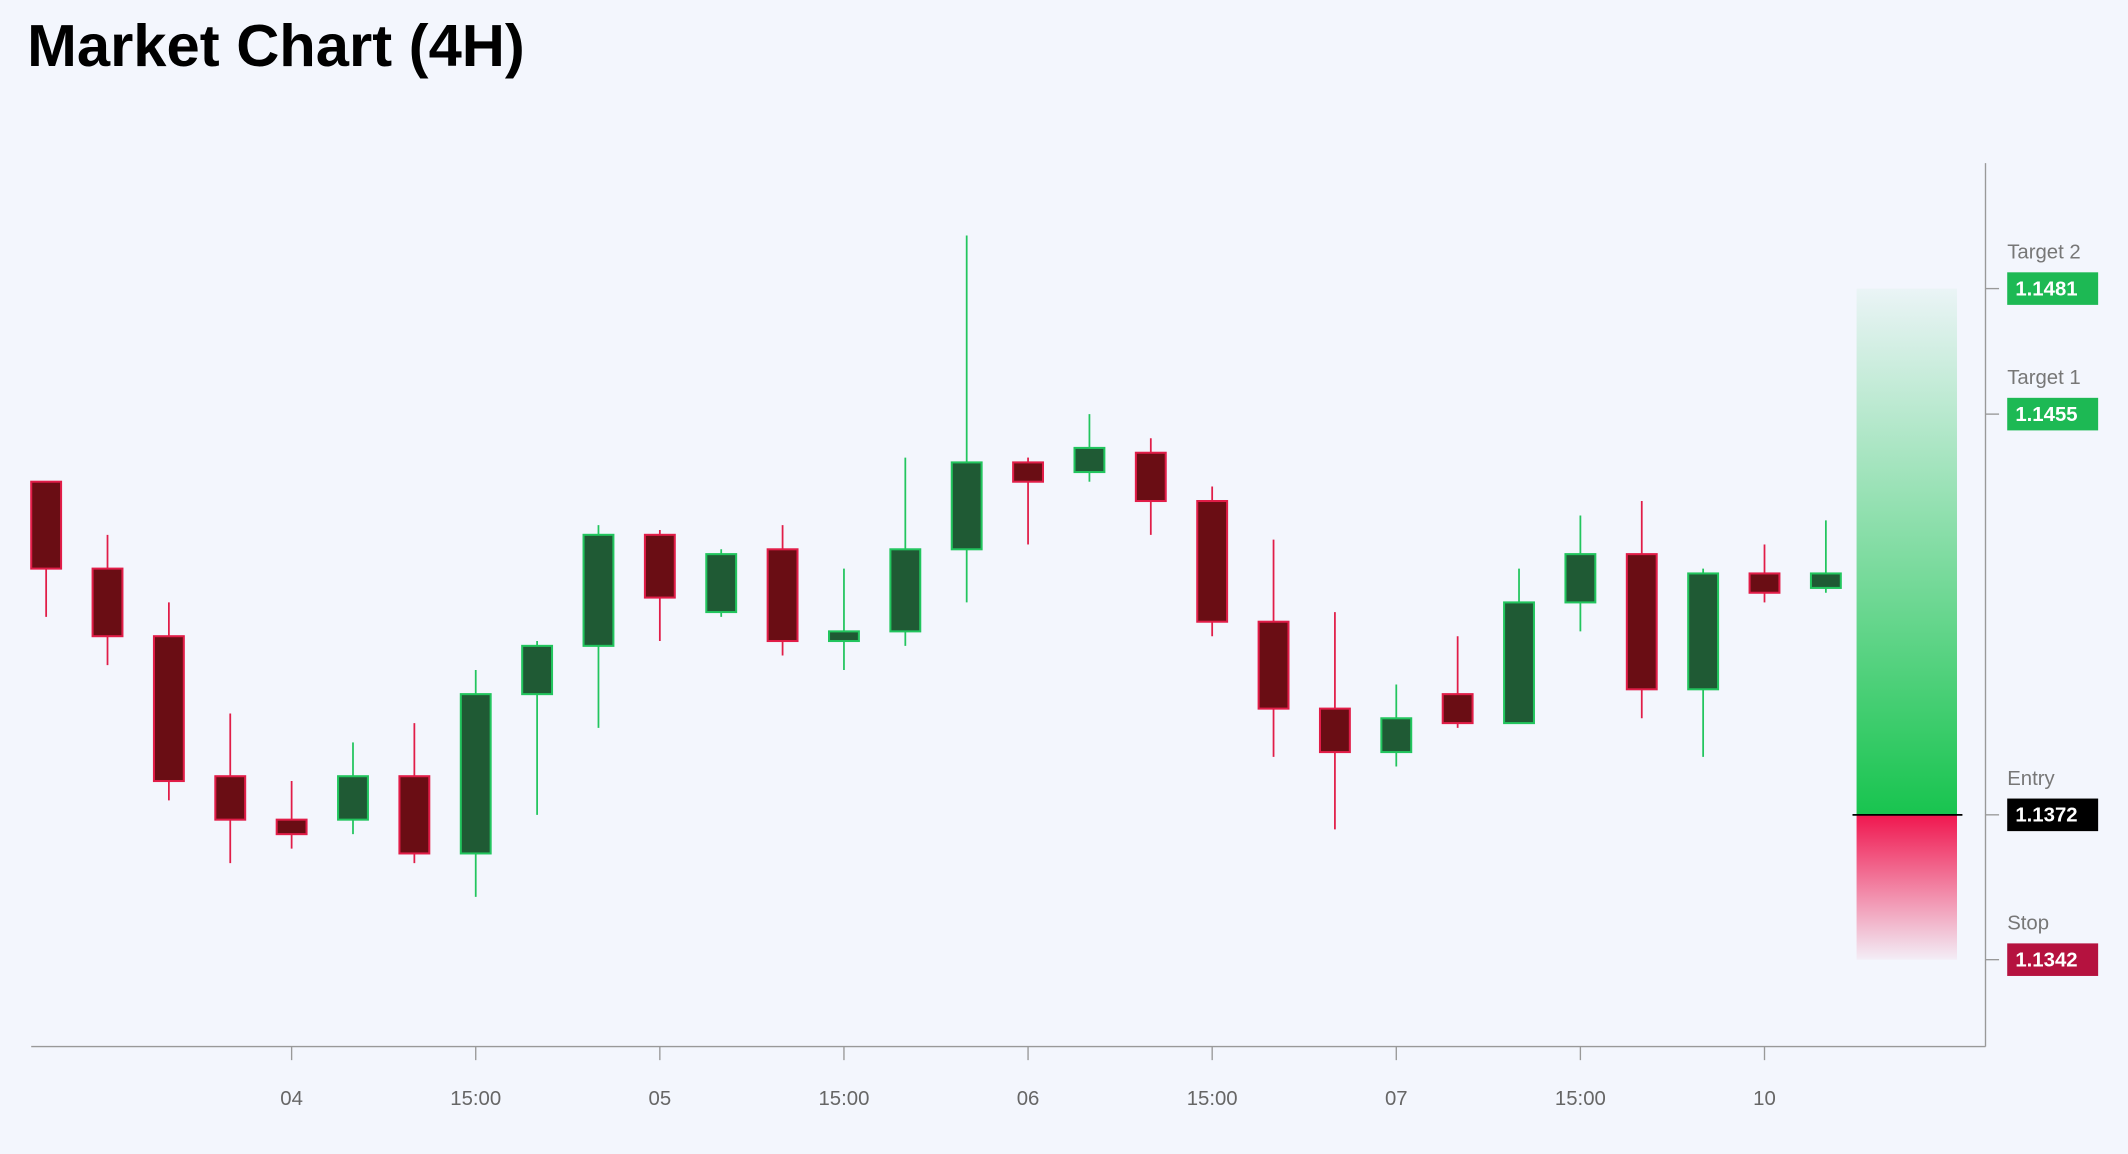  What do you see at coordinates (1396, 1099) in the screenshot?
I see `x-tick-label: 07` at bounding box center [1396, 1099].